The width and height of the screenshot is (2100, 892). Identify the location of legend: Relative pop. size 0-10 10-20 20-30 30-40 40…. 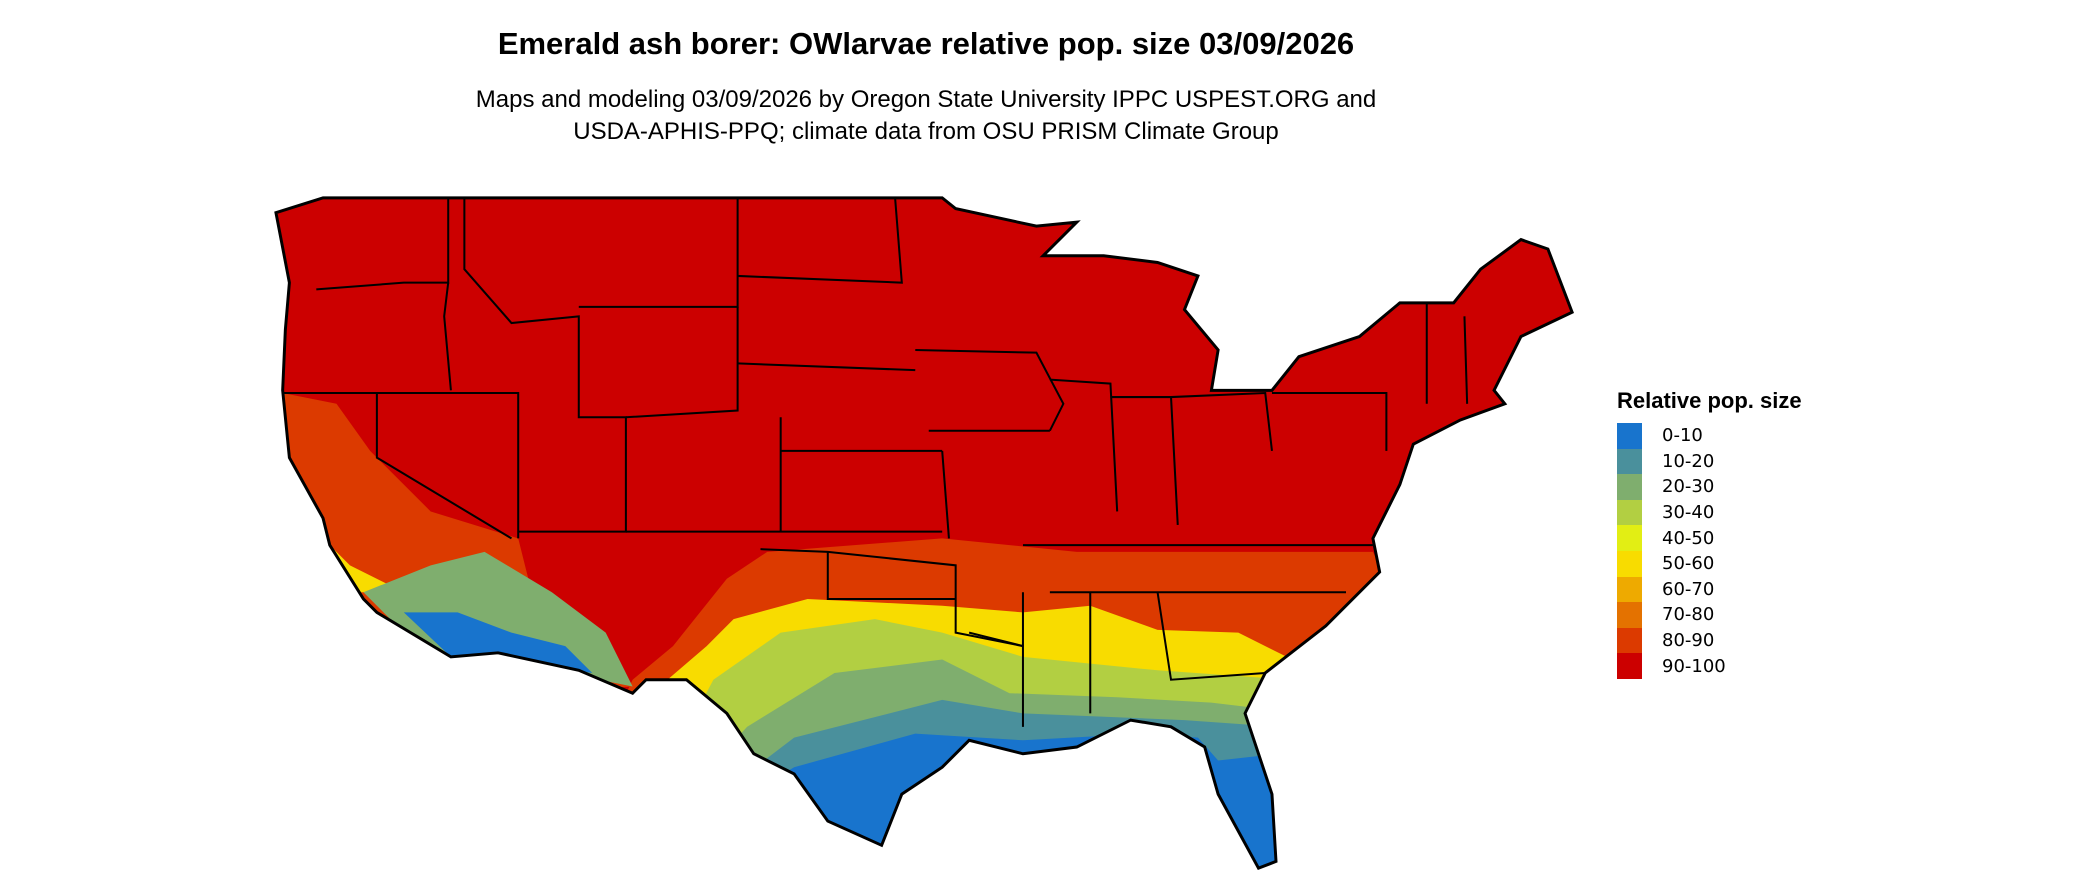
(1709, 533).